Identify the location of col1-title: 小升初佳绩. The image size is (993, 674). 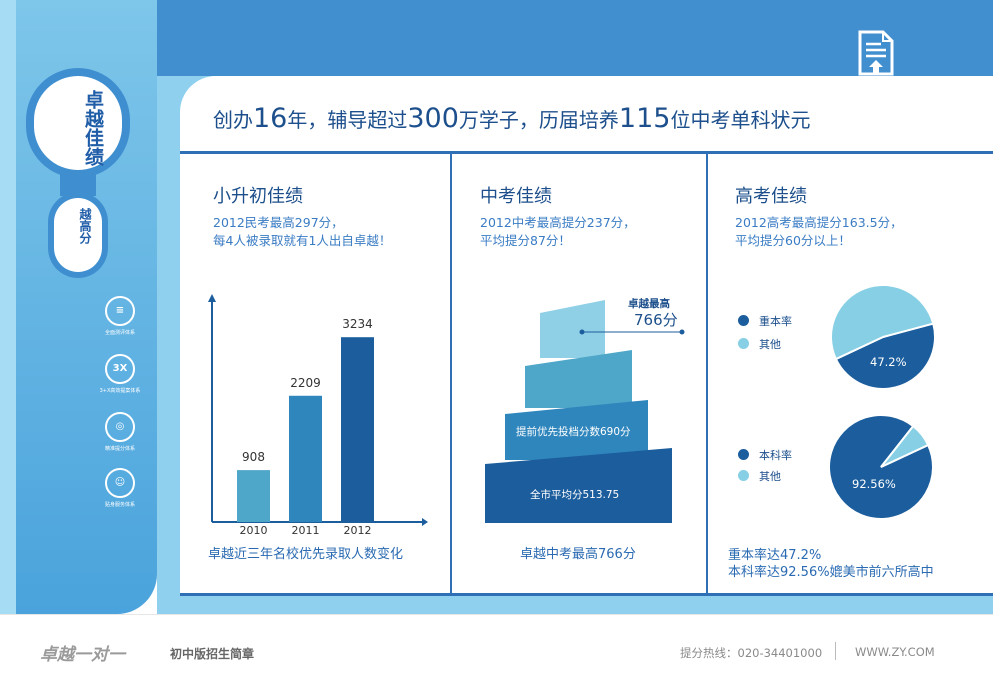
(258, 196).